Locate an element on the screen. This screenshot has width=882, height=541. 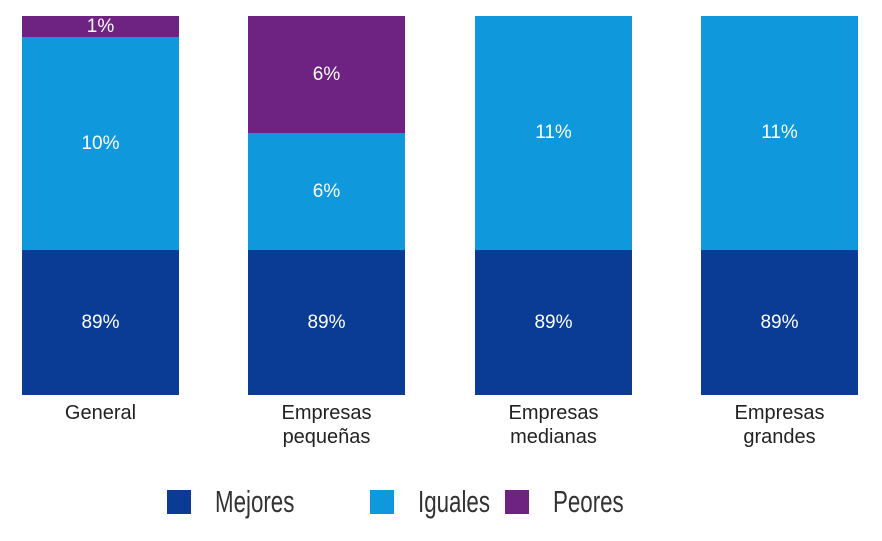
legend-item-mejores: Mejores is located at coordinates (246, 502).